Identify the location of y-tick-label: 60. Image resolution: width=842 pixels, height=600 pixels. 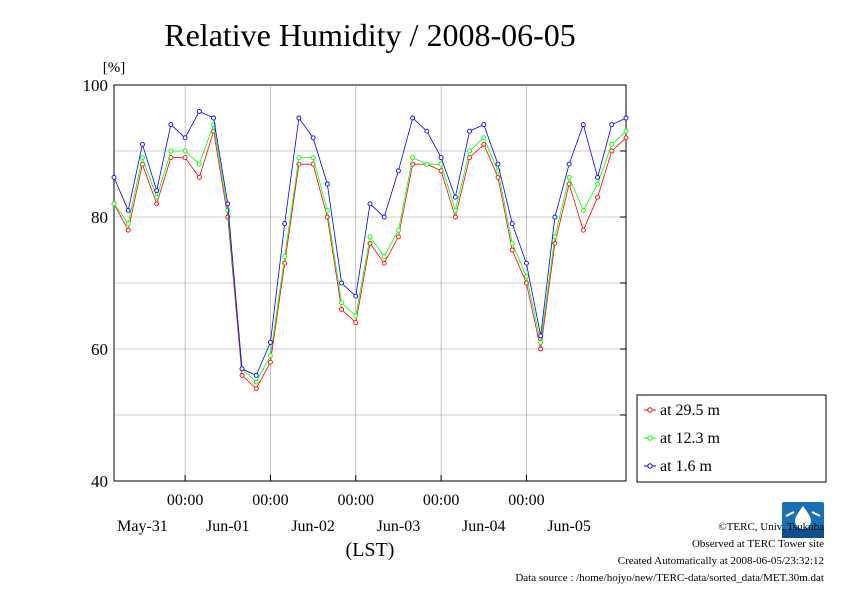
(99, 349).